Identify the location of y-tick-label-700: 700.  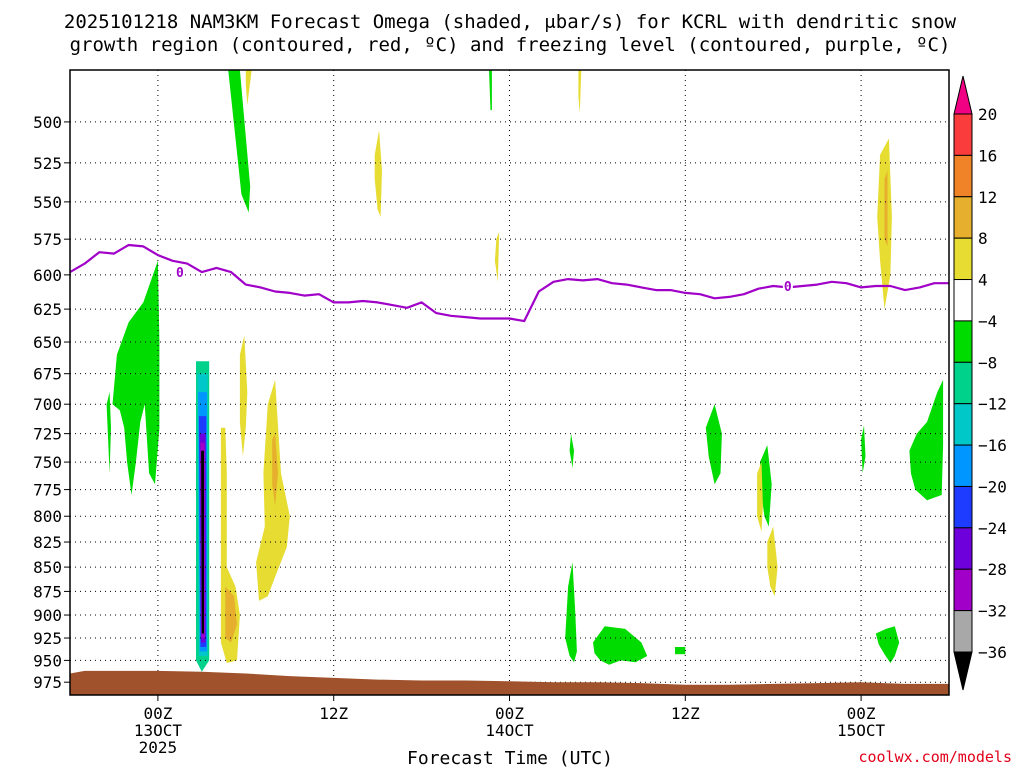
(47, 404).